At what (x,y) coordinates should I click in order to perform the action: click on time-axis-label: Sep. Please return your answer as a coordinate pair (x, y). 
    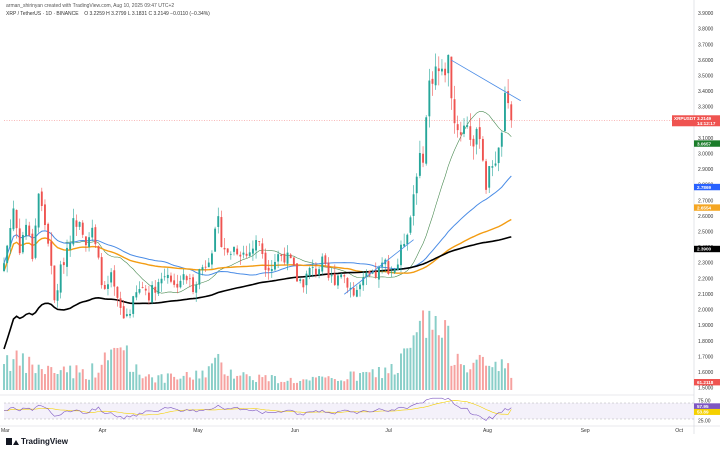
    Looking at the image, I should click on (585, 431).